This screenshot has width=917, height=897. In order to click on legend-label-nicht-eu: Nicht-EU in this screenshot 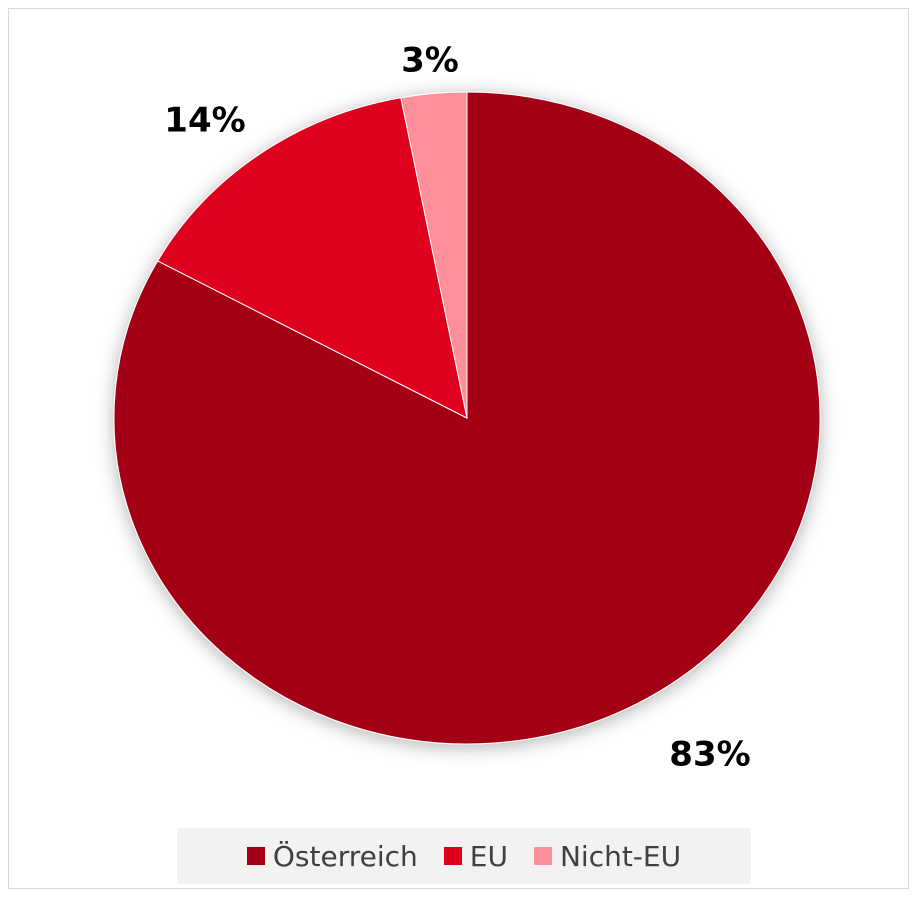, I will do `click(620, 856)`.